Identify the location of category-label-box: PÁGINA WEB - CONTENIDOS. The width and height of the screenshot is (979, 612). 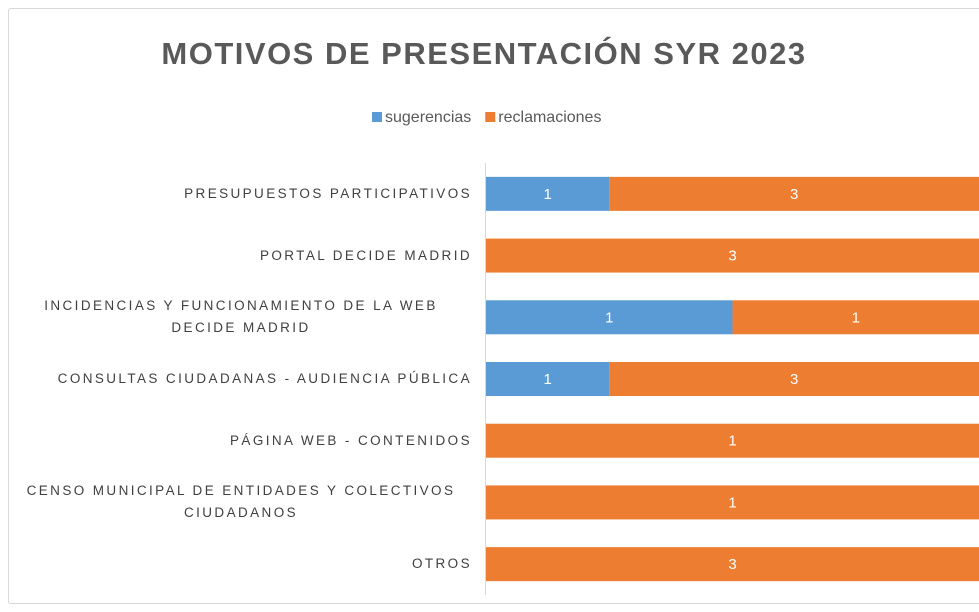
(241, 441).